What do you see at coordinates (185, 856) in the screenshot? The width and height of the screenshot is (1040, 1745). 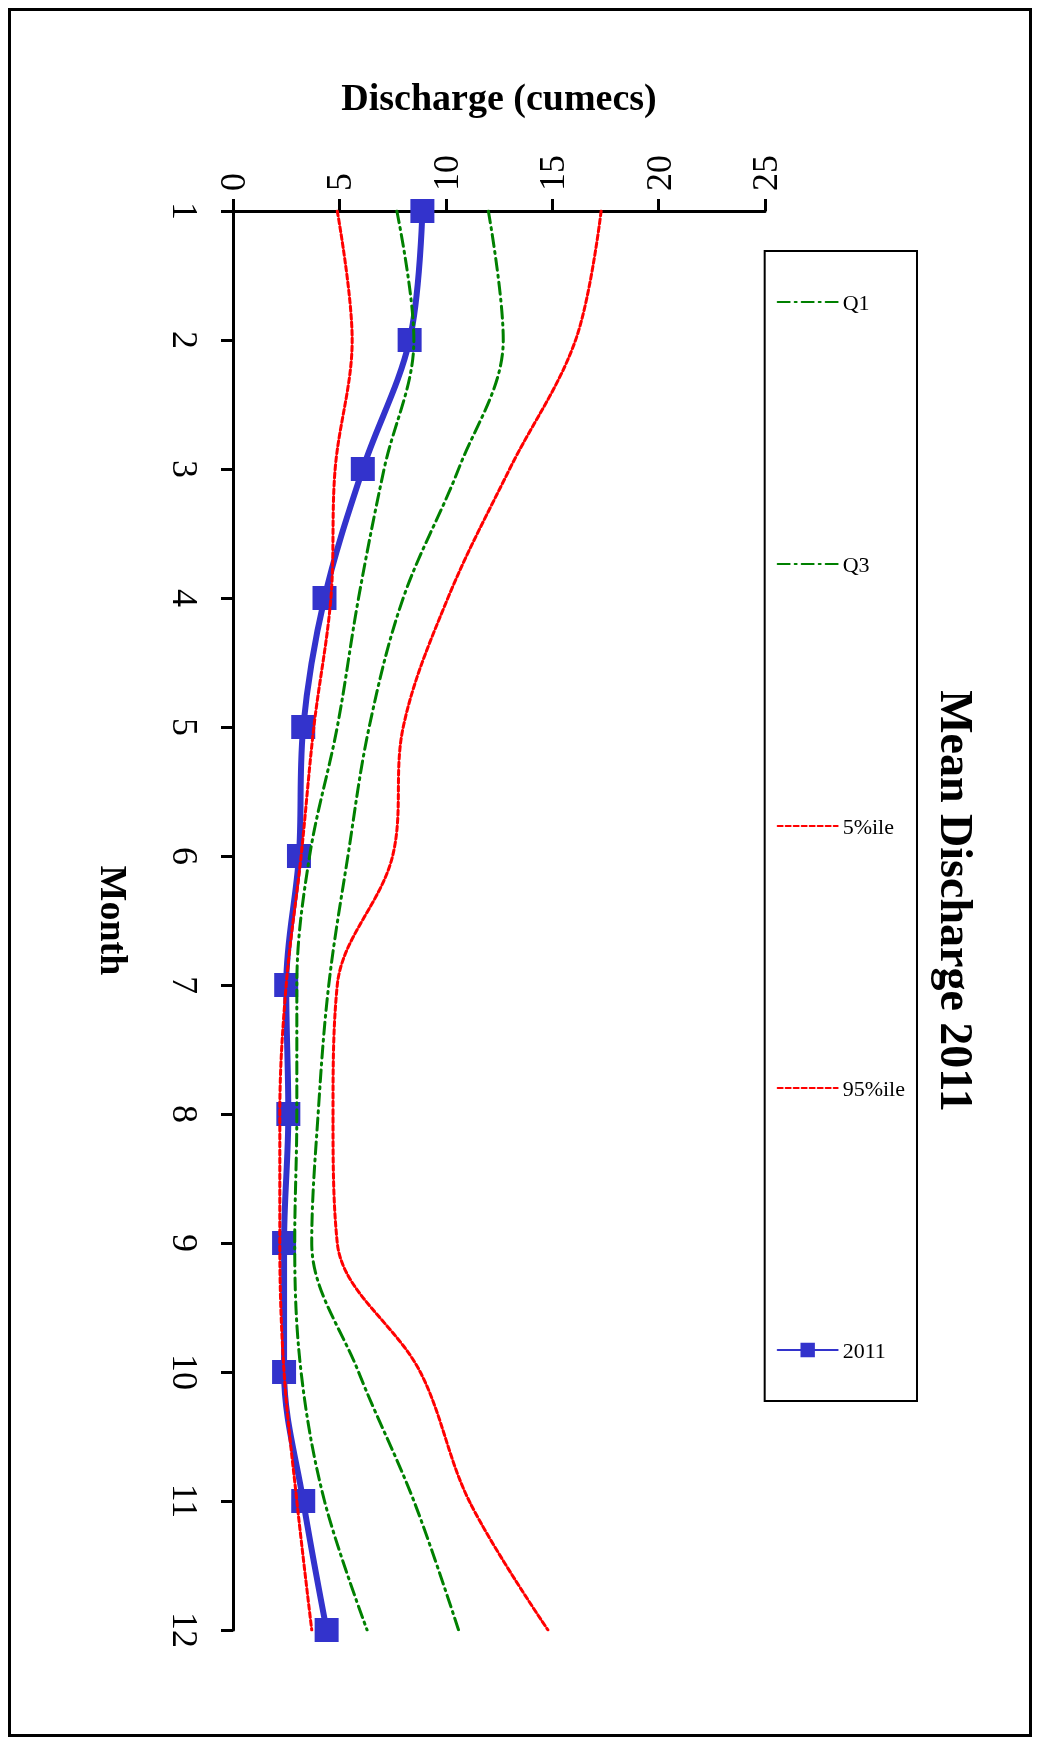 I see `y-tick-label: 6` at bounding box center [185, 856].